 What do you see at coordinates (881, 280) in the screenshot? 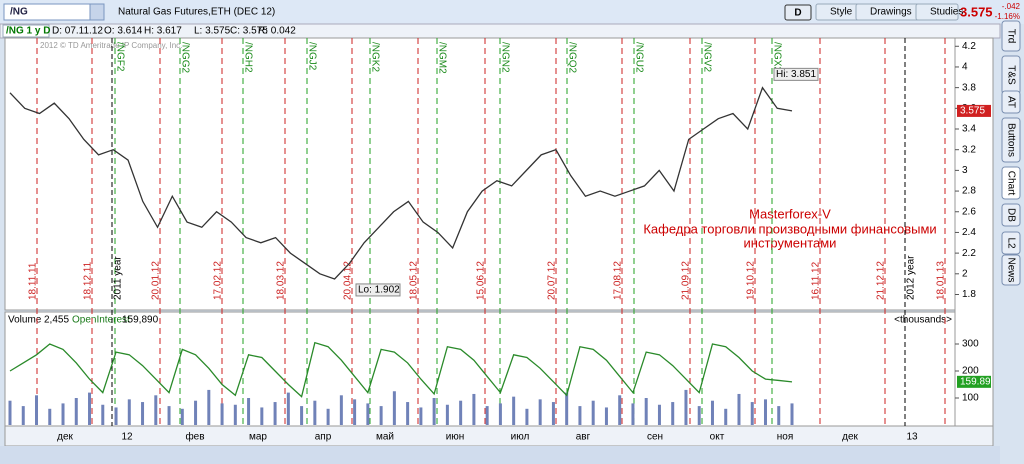
I see `expiry-label: 21.12.12` at bounding box center [881, 280].